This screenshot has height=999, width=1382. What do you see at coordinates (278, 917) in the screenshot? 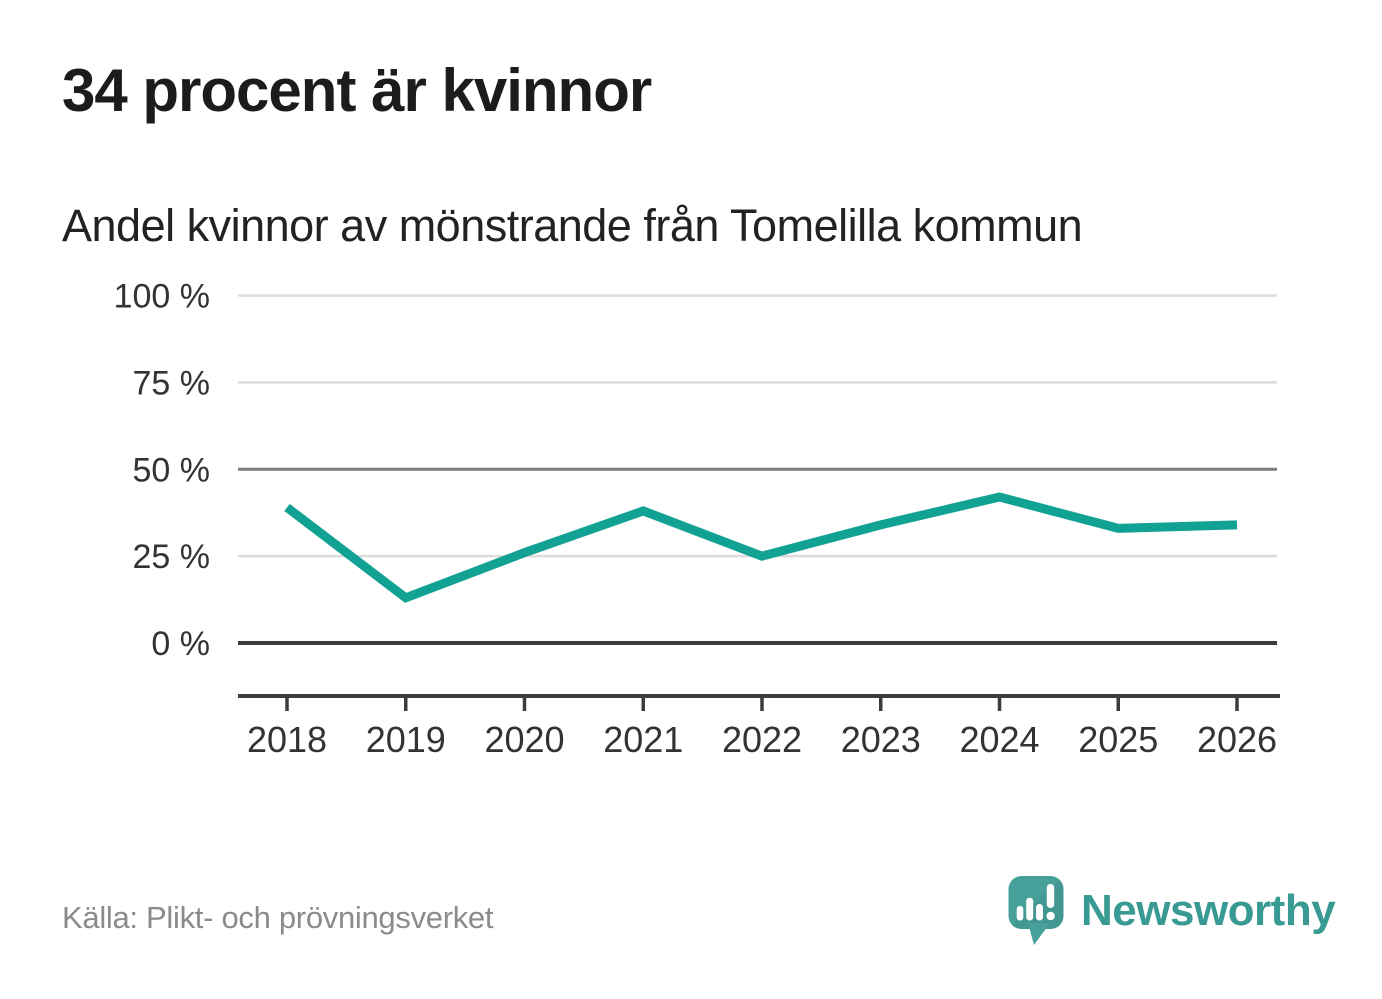
I see `source-text: Källa: Plikt- och prövningsverket` at bounding box center [278, 917].